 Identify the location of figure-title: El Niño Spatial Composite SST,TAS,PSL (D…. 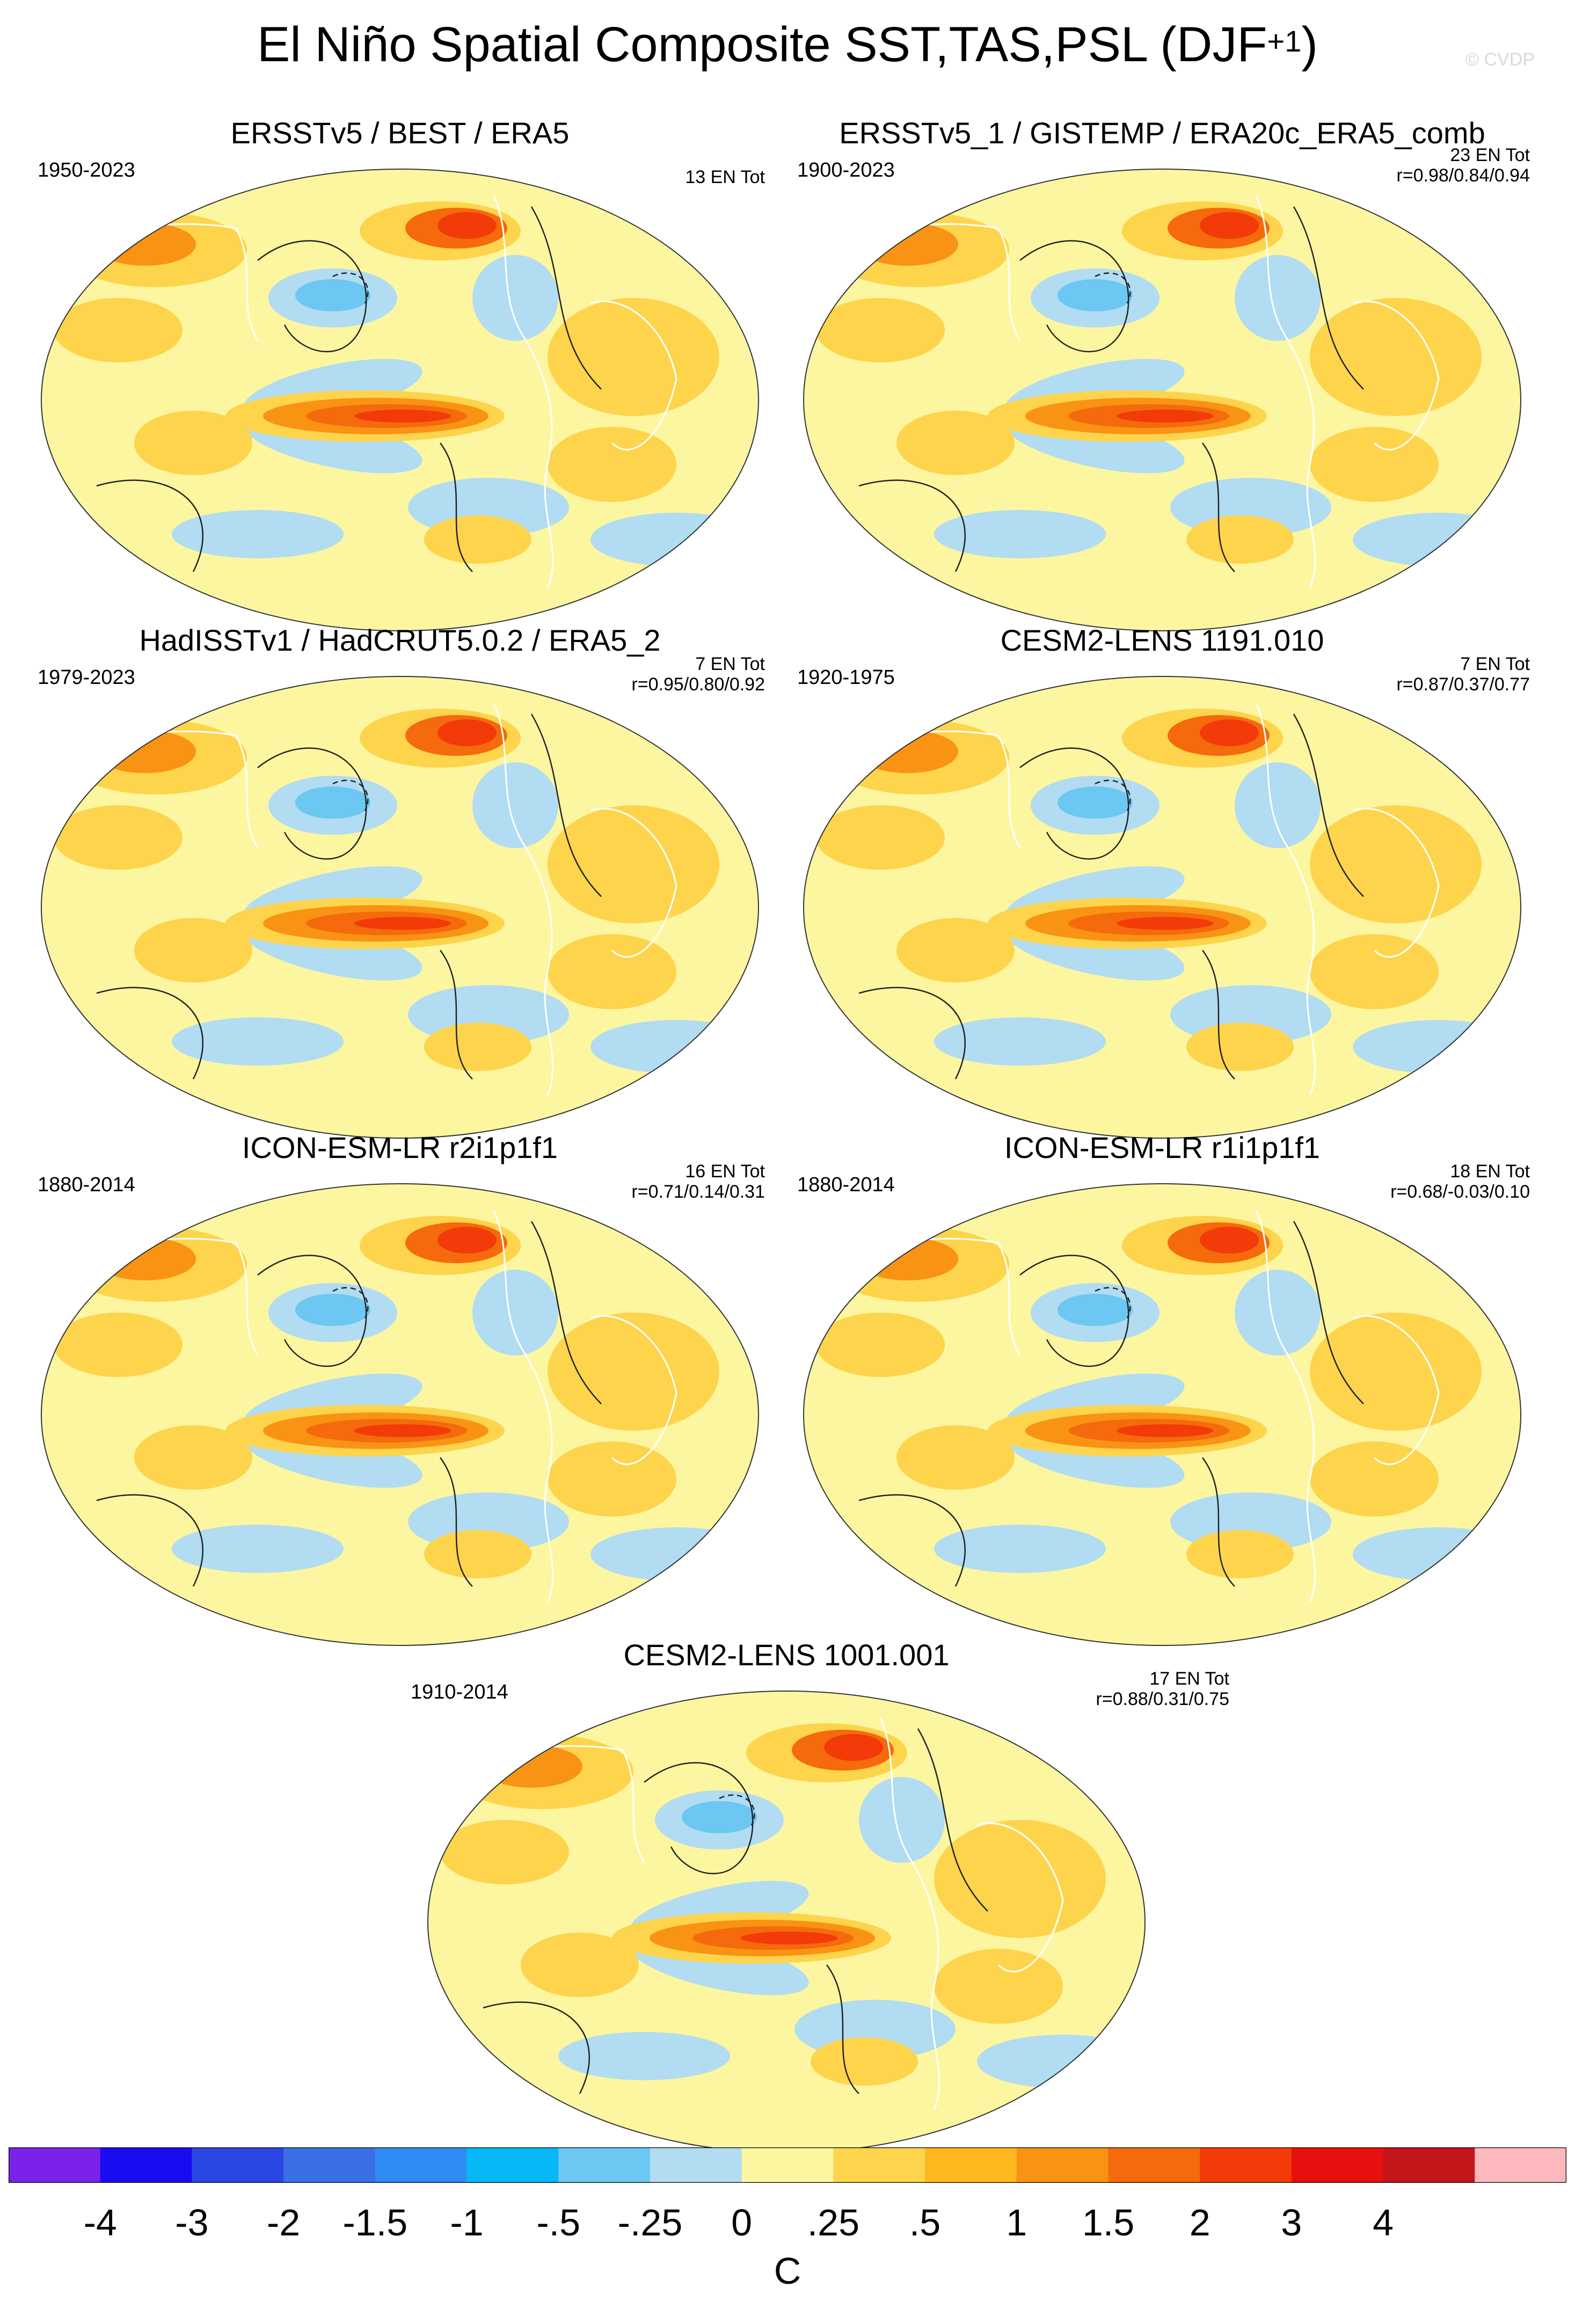
(787, 44).